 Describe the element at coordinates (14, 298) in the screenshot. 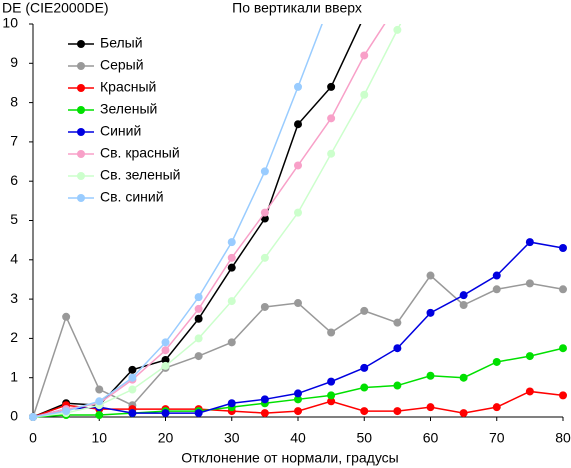

I see `y-tick-label: 3` at that location.